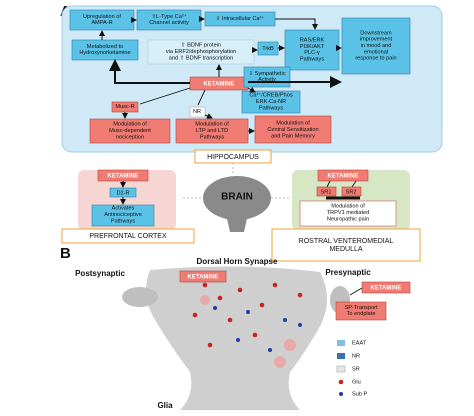 The image size is (474, 416). I want to click on text-line: via ERF2/dephosphorylation, so click(201, 52).